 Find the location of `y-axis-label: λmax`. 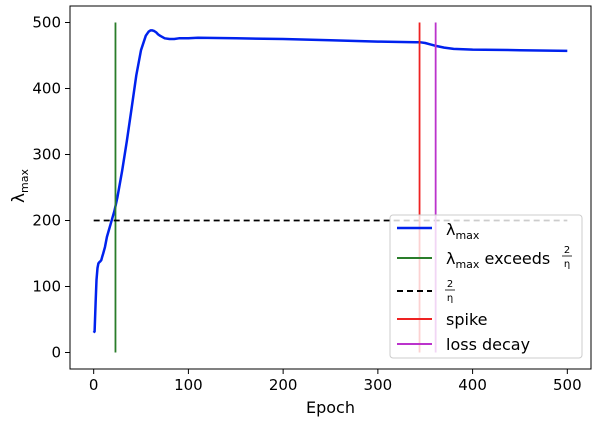

y-axis-label: λmax is located at coordinates (20, 185).